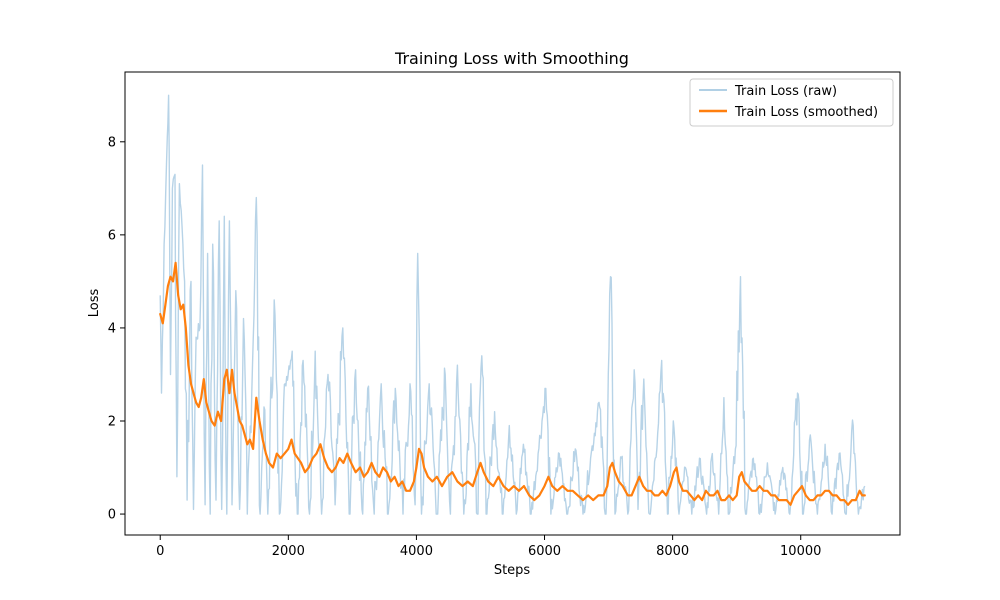  What do you see at coordinates (112, 421) in the screenshot?
I see `y-tick-label: 2` at bounding box center [112, 421].